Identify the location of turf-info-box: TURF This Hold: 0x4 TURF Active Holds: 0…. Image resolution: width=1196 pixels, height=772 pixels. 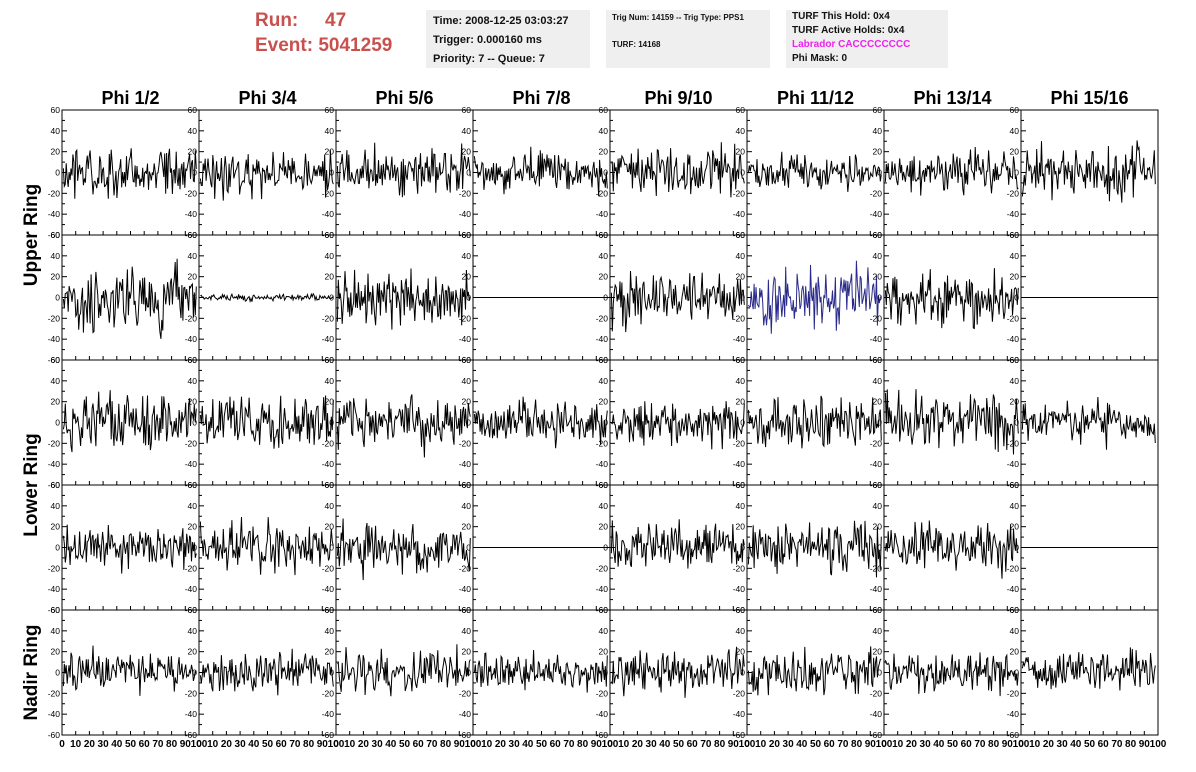
(867, 39).